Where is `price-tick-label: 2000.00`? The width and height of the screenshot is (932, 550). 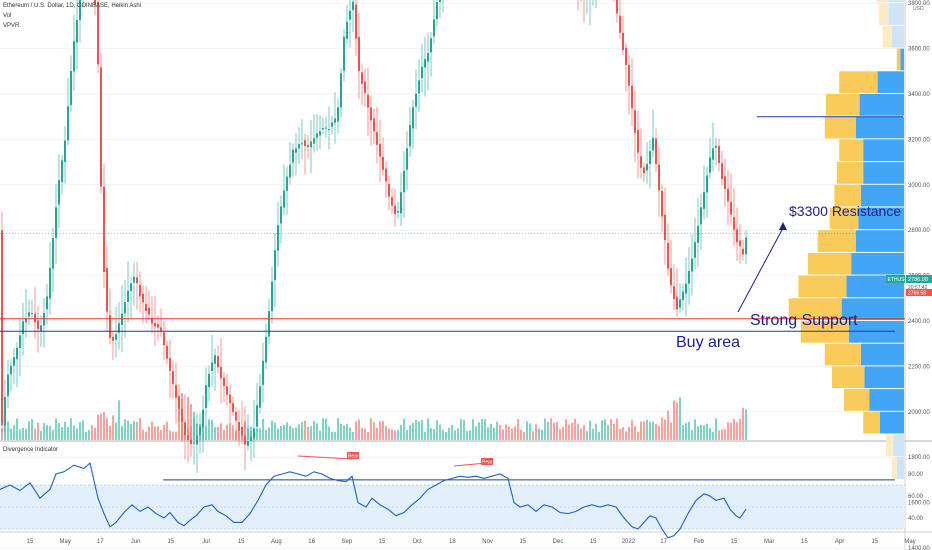
price-tick-label: 2000.00 is located at coordinates (919, 413).